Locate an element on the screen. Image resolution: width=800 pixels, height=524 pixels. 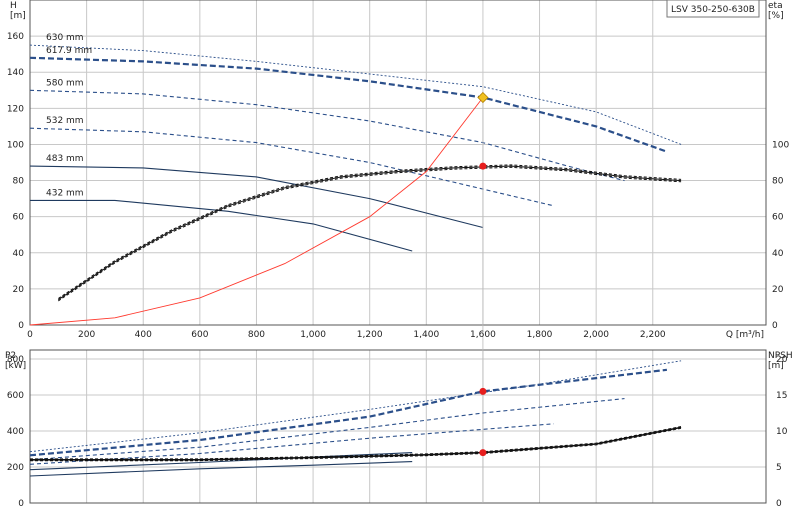
bottom-y-right-tick-label: 5 is located at coordinates (779, 468).